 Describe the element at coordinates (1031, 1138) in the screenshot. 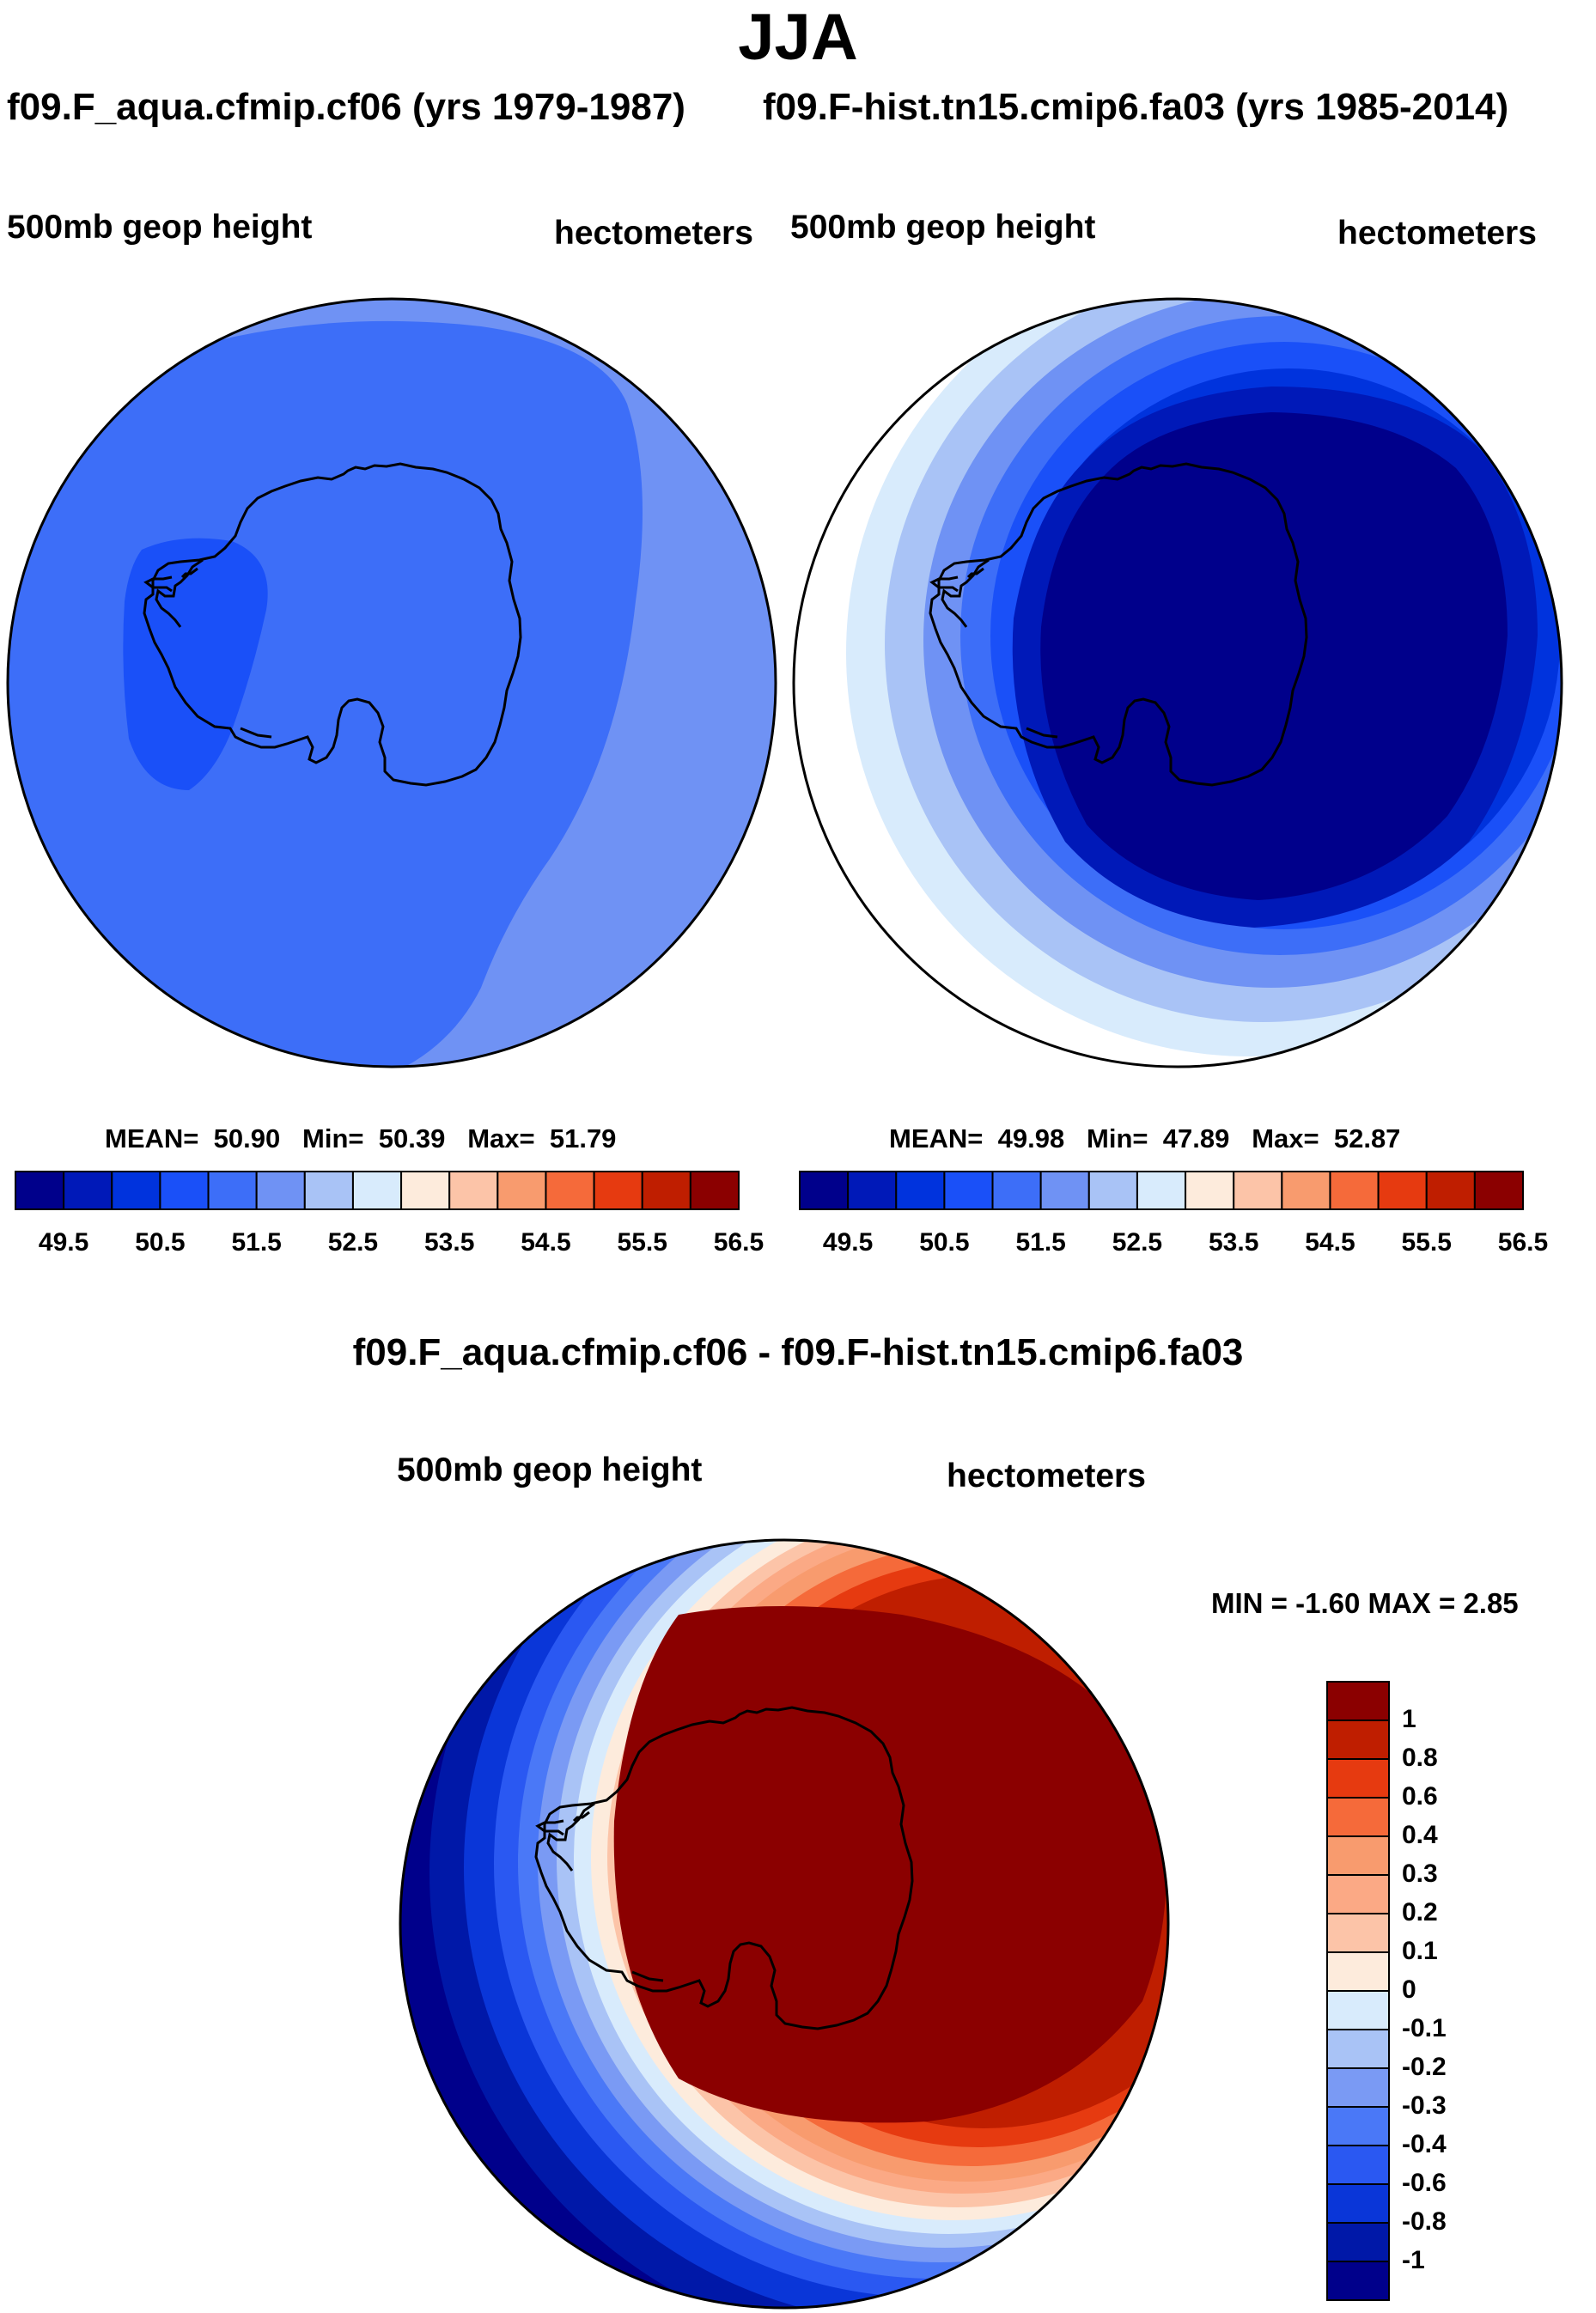

I see `right-mean-value: 49.98` at that location.